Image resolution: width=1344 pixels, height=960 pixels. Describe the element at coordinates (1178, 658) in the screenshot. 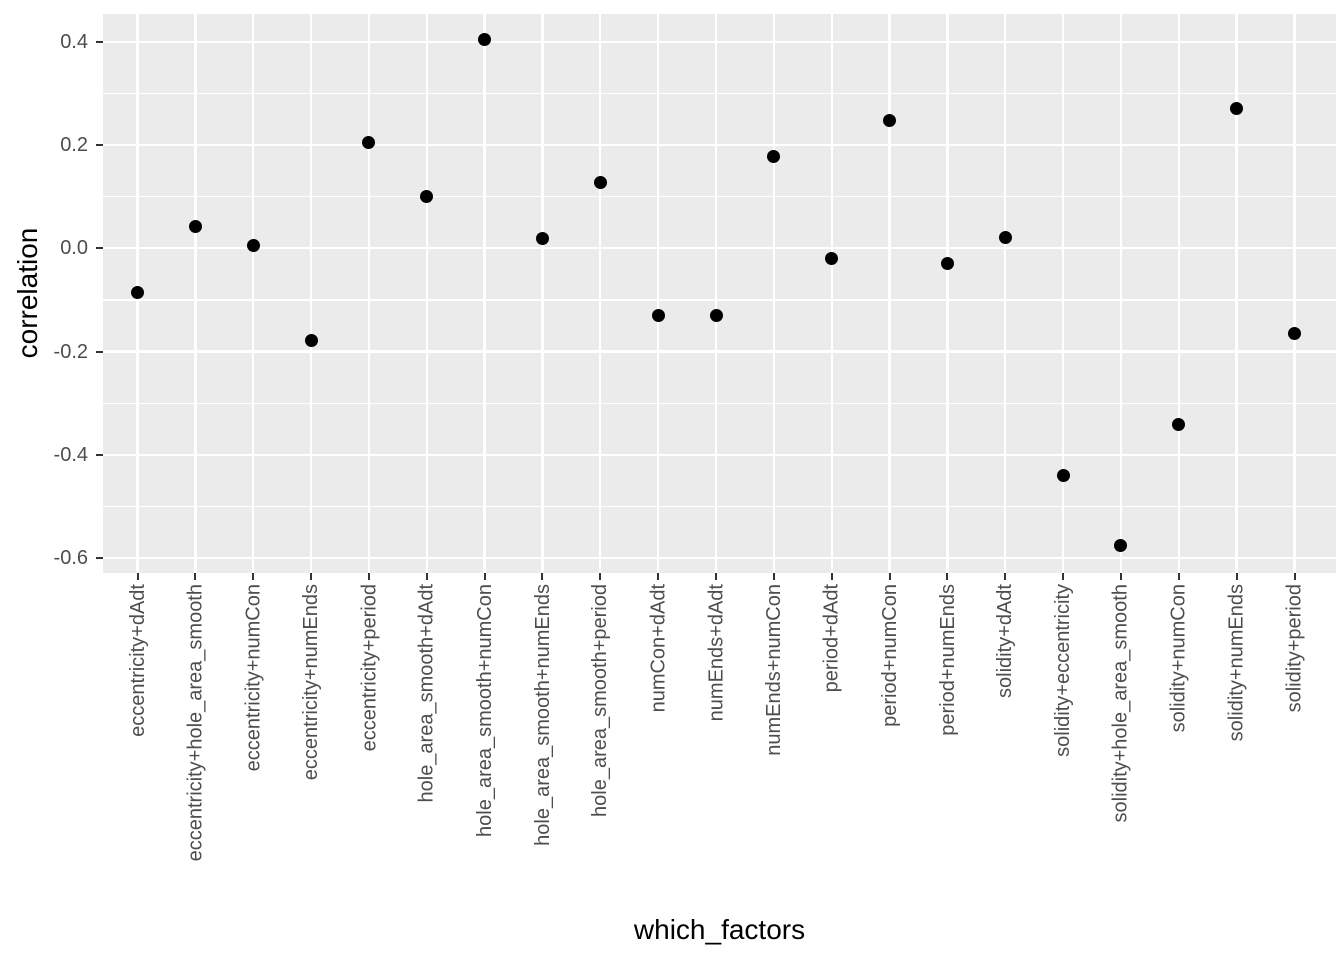

I see `x-tick-label: solidity+numCon` at that location.